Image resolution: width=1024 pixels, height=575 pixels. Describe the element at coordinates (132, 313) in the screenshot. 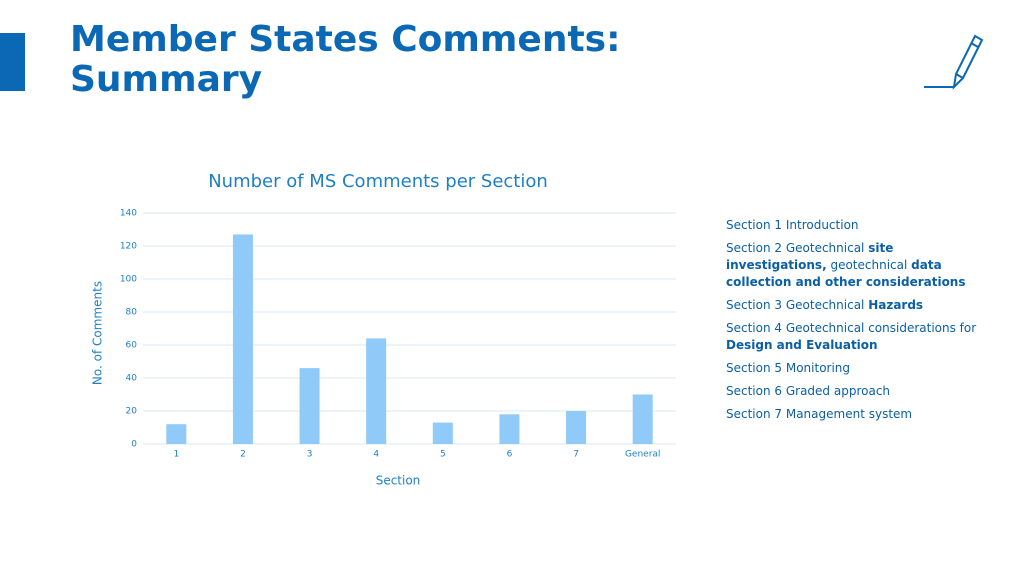

I see `y-tick-label: 80` at that location.